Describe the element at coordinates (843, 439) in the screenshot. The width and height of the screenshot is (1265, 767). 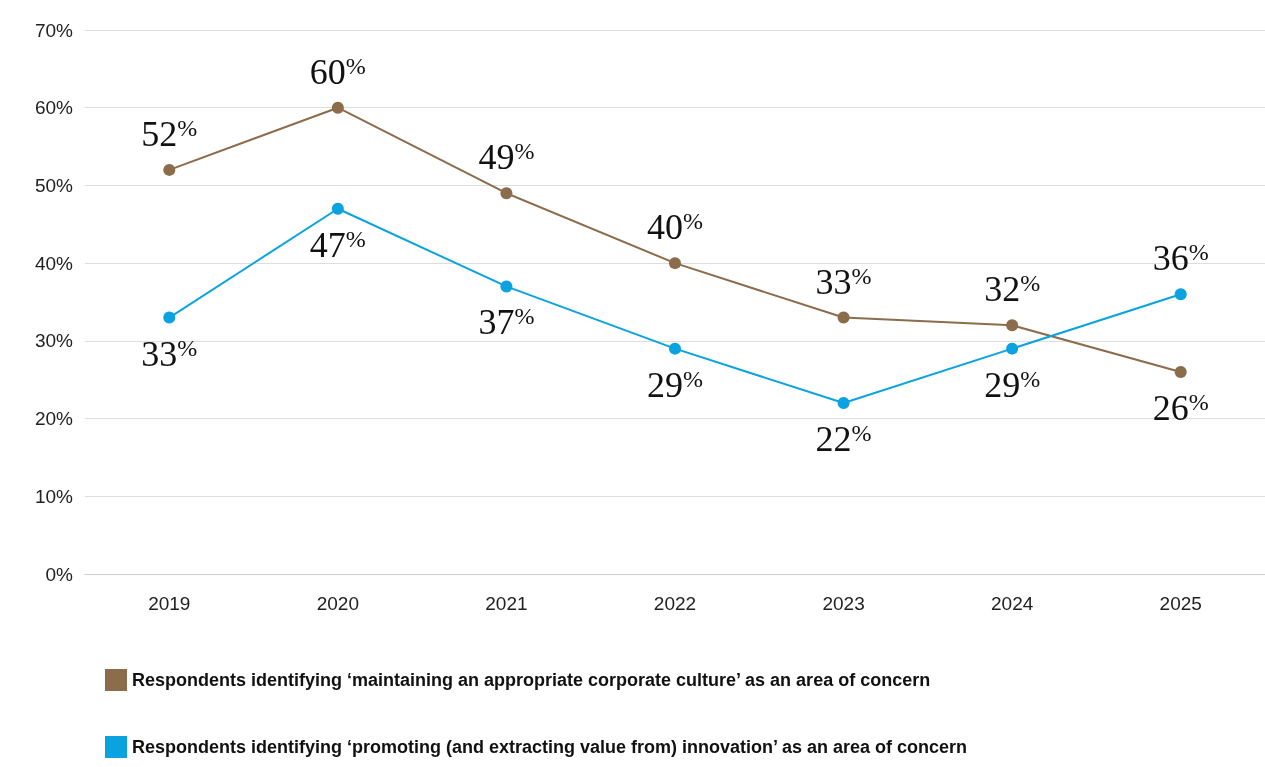
I see `data-label: 22%` at that location.